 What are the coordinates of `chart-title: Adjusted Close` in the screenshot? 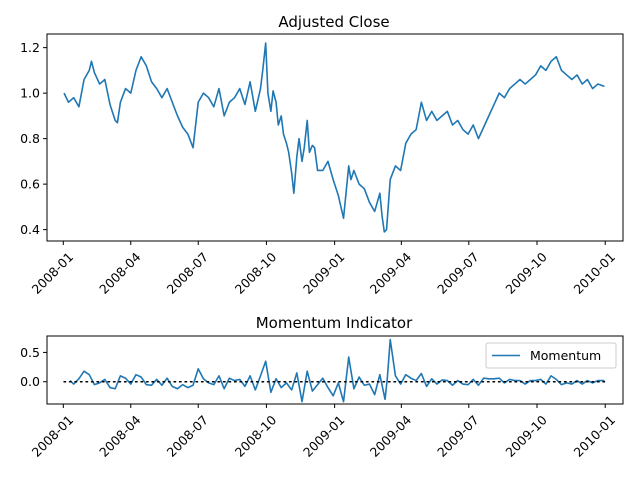 It's located at (333, 22).